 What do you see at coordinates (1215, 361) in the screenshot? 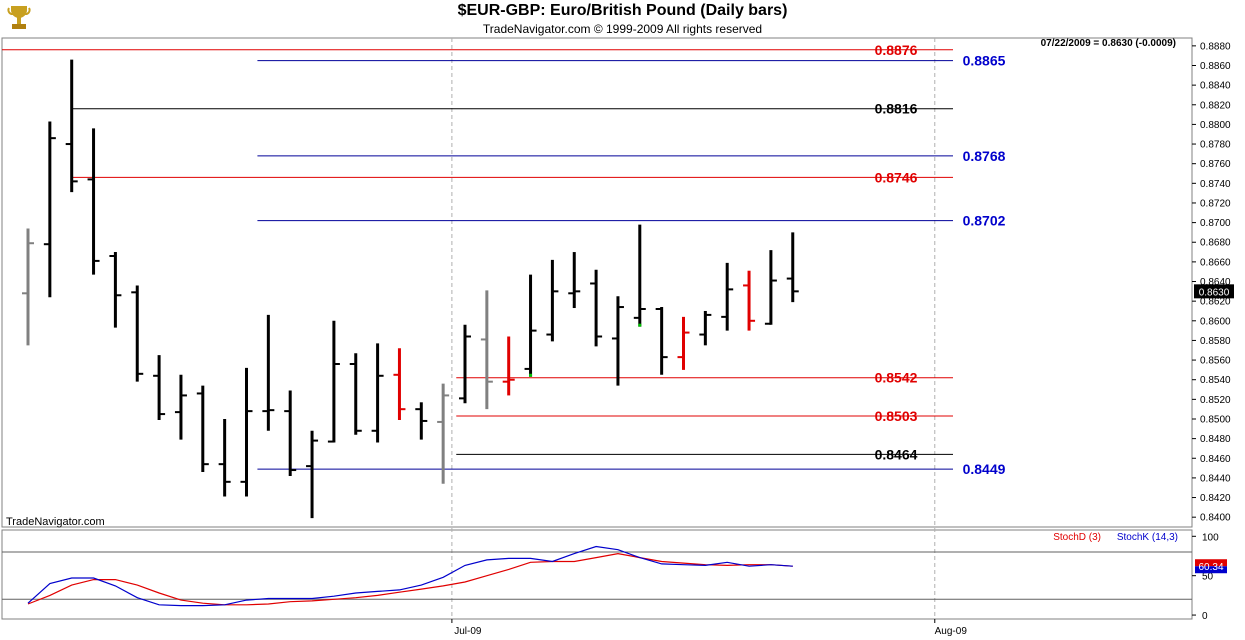
I see `price-tick-label: 0.8560` at bounding box center [1215, 361].